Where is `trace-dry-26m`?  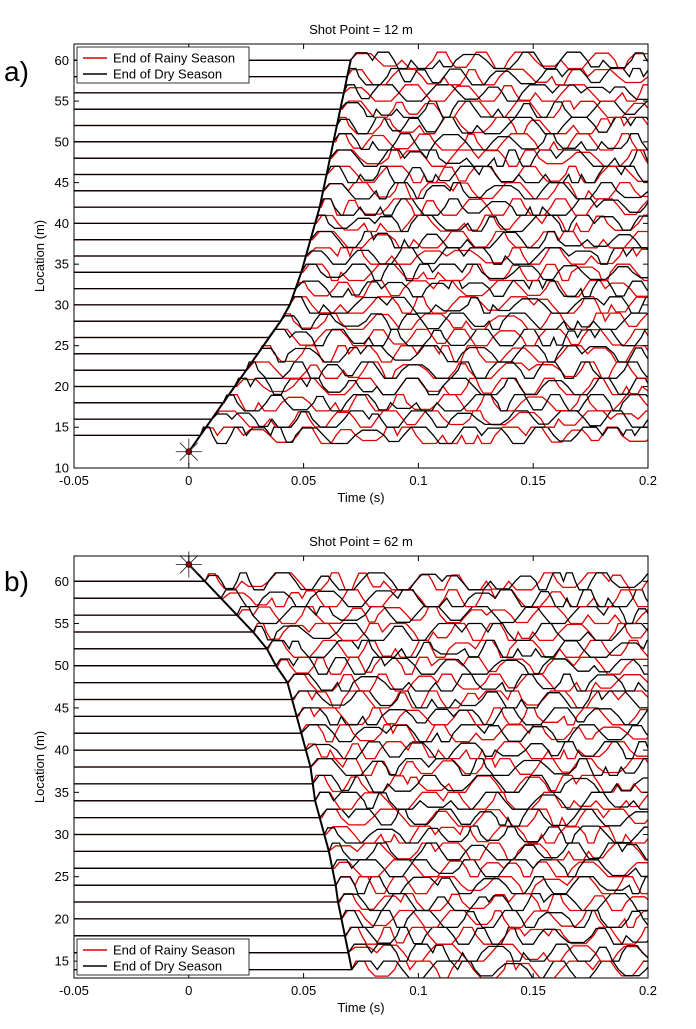
trace-dry-26m is located at coordinates (361, 337).